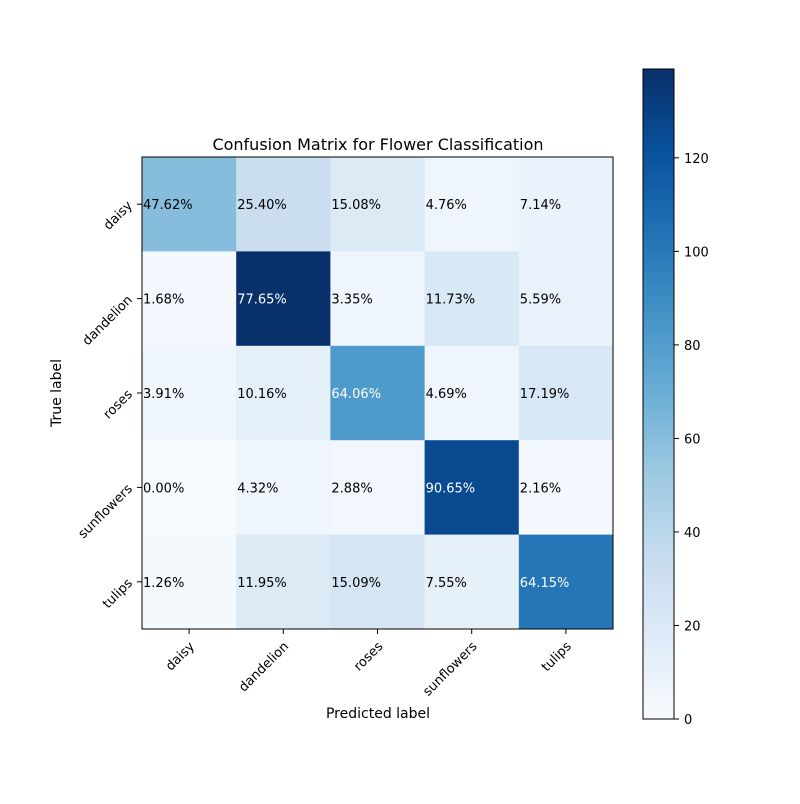 This screenshot has width=800, height=804. What do you see at coordinates (168, 205) in the screenshot?
I see `cell-value-label: 47.62%` at bounding box center [168, 205].